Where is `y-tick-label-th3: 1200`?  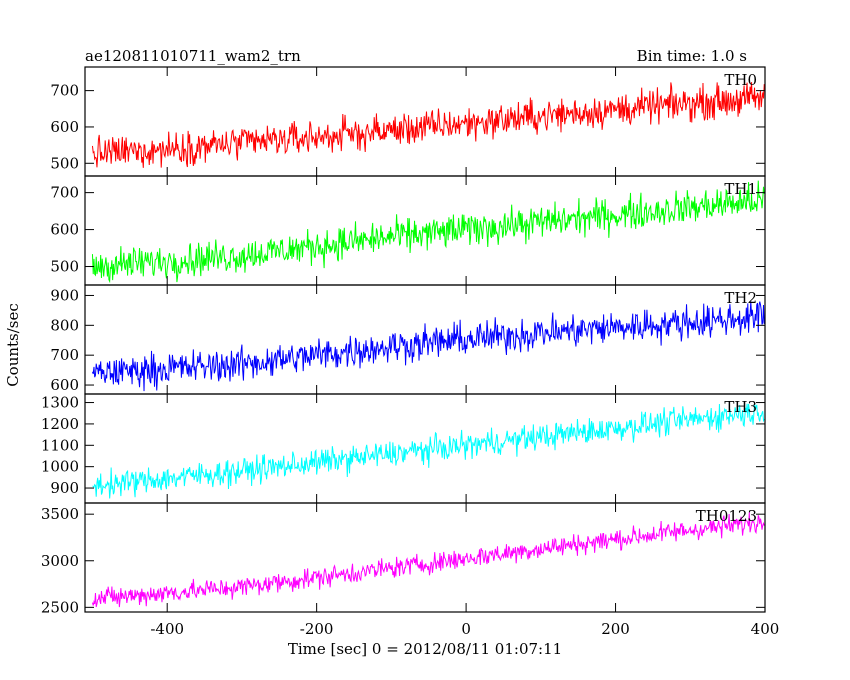 y-tick-label-th3: 1200 is located at coordinates (60, 424).